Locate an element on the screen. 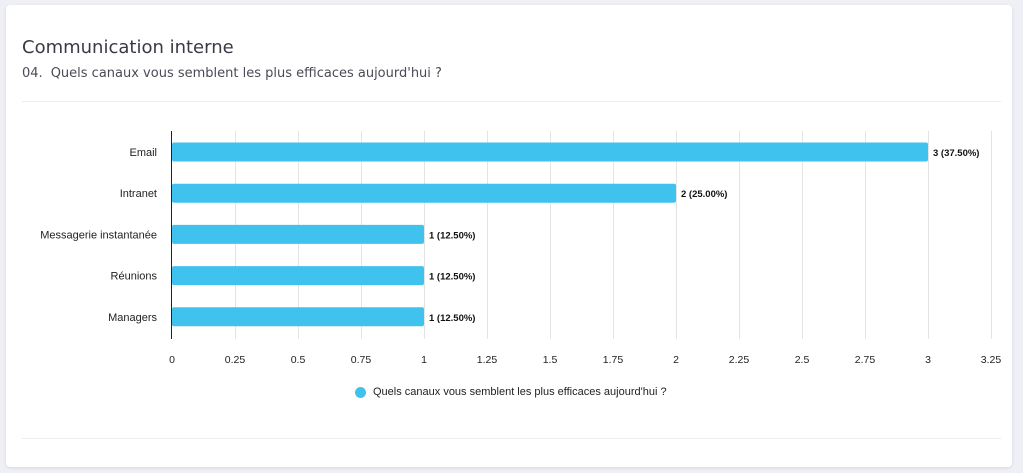  header-divider is located at coordinates (511, 101).